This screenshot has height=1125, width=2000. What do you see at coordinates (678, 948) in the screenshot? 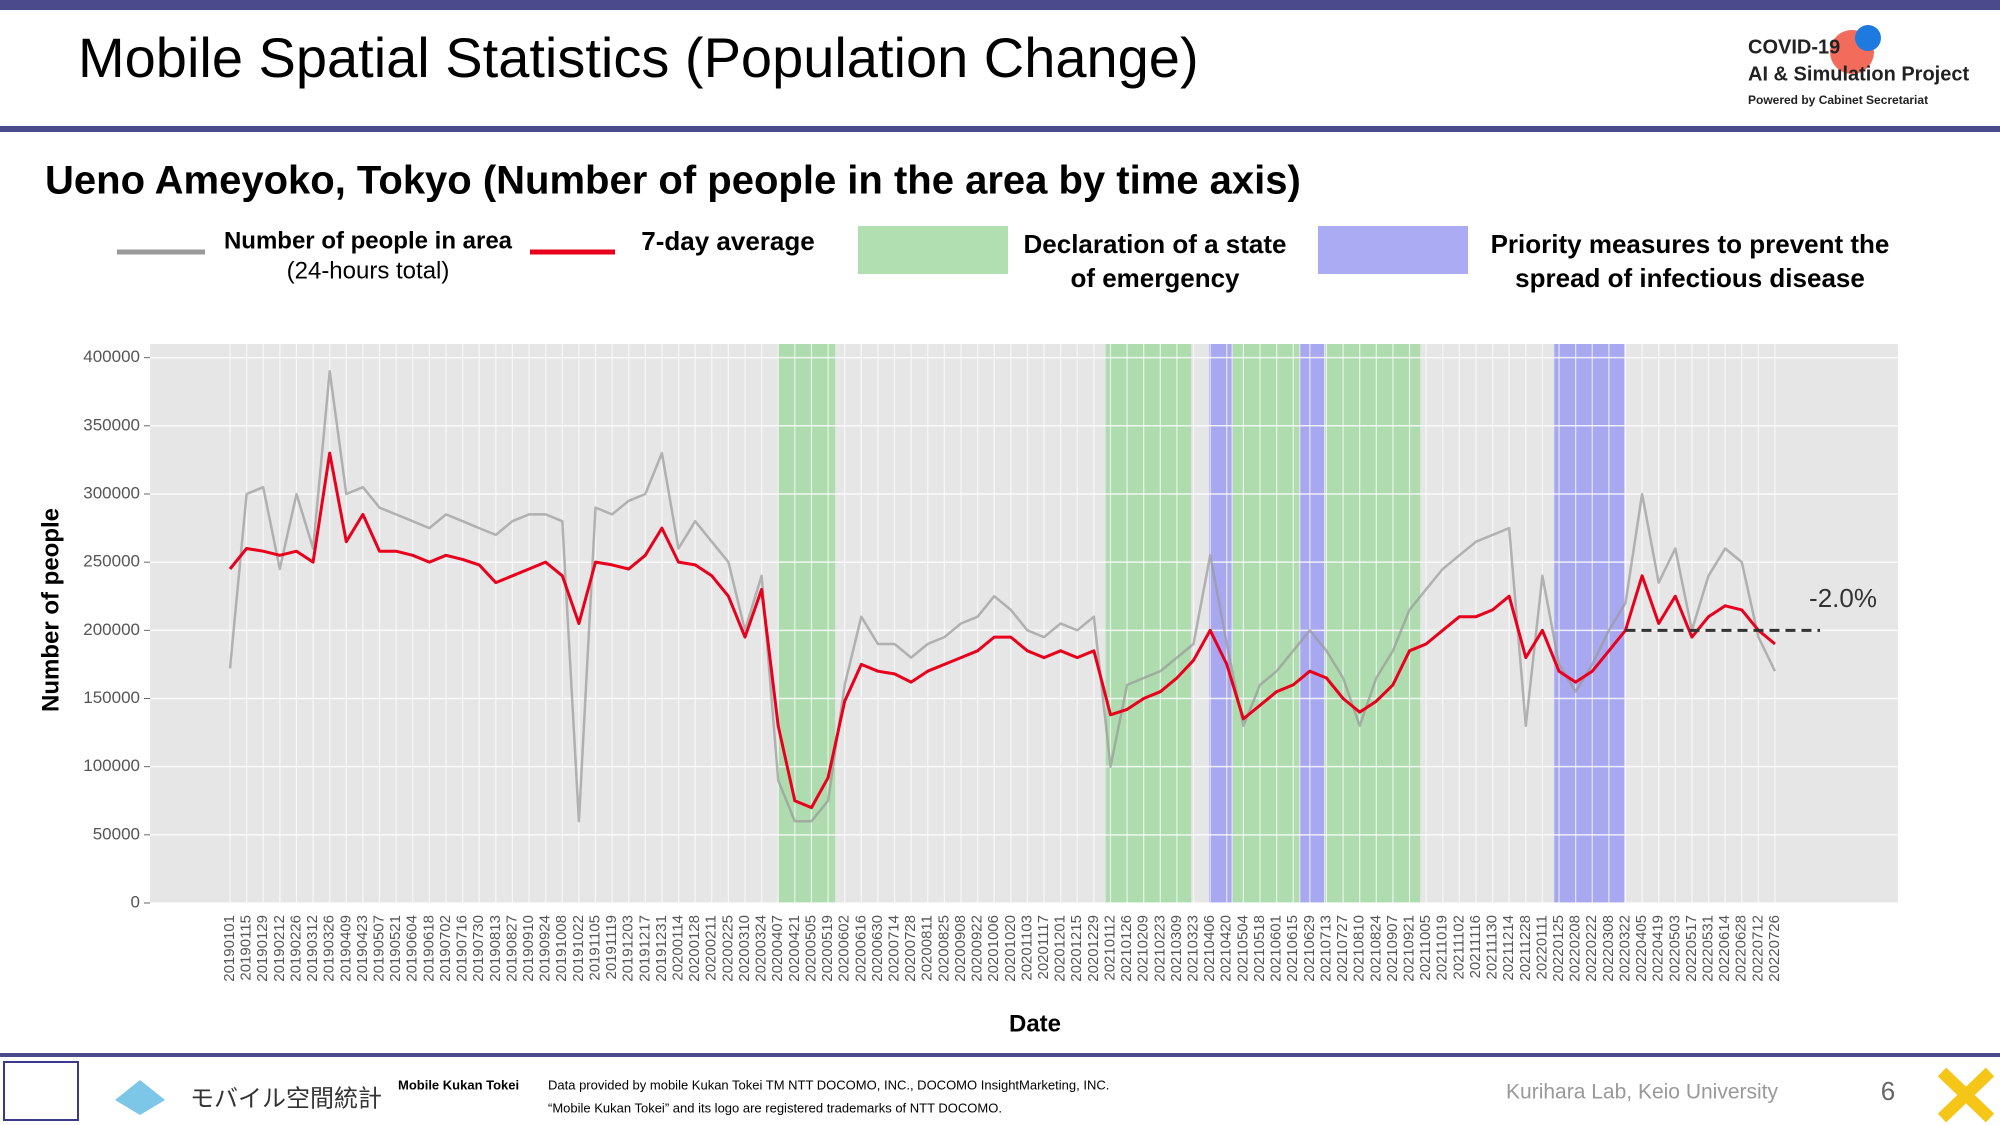
I see `x-tick-label: 20200114` at bounding box center [678, 948].